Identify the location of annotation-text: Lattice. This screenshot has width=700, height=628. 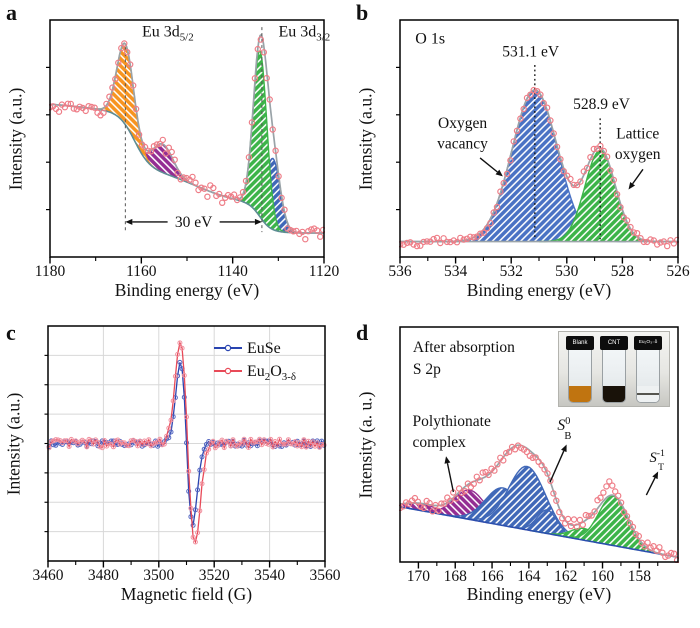
(637, 134).